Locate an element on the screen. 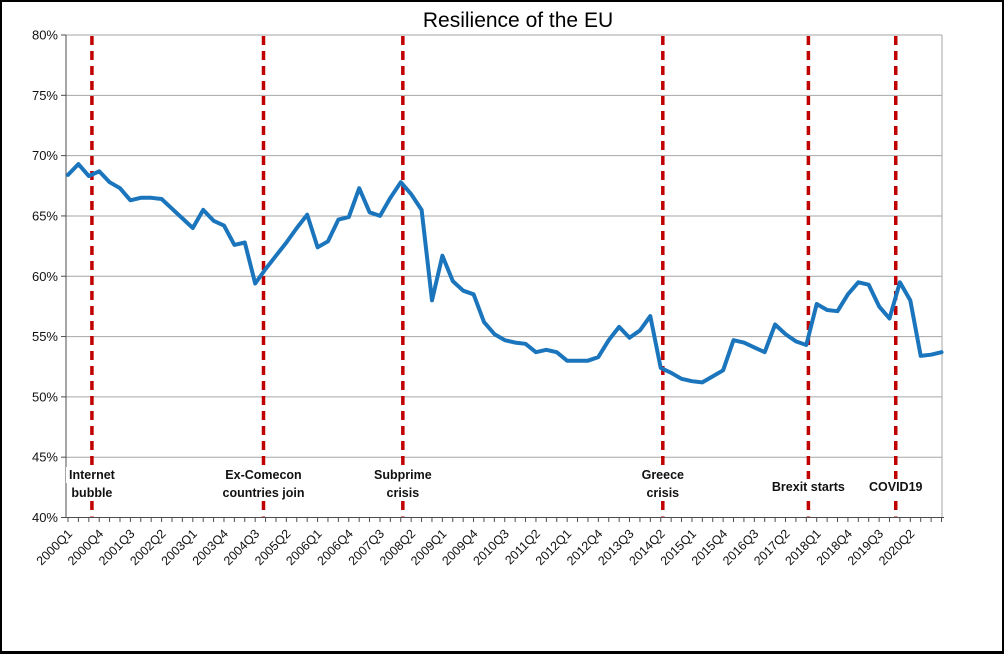 This screenshot has height=654, width=1004. event-label: countries join is located at coordinates (264, 493).